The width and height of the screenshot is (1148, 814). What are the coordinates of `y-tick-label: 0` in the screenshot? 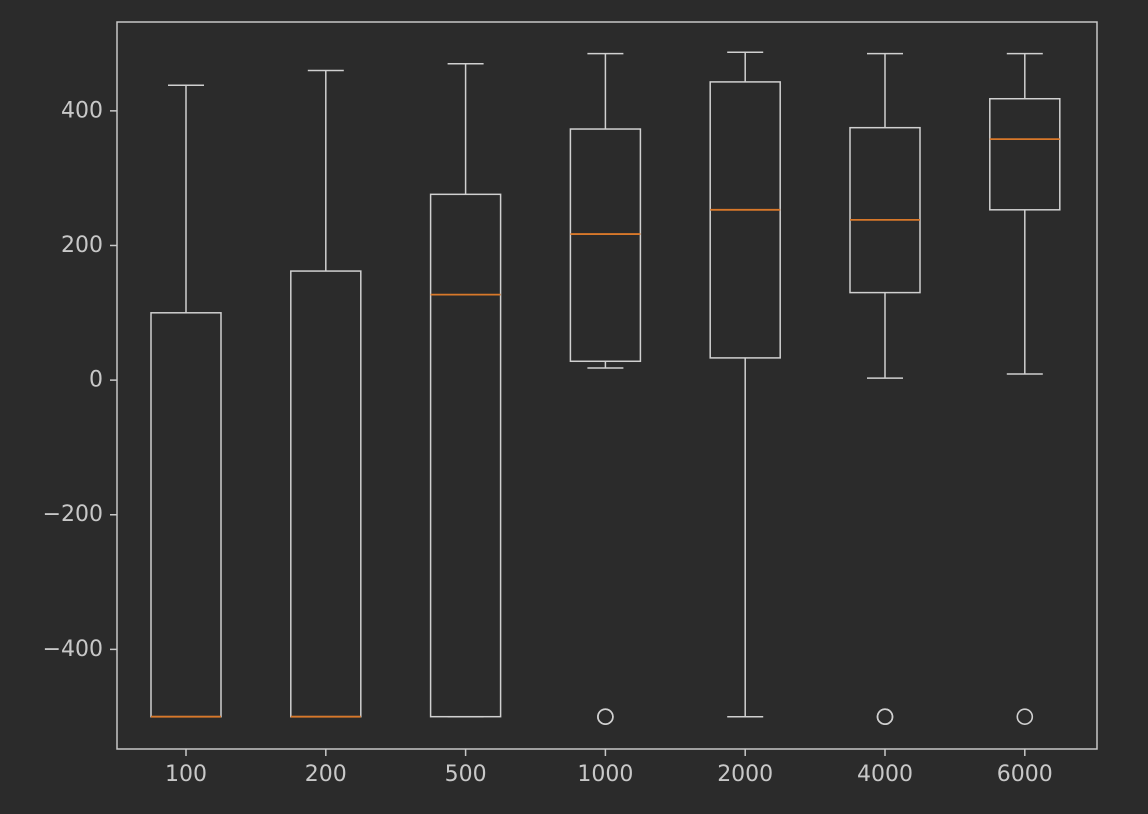 It's located at (96, 380).